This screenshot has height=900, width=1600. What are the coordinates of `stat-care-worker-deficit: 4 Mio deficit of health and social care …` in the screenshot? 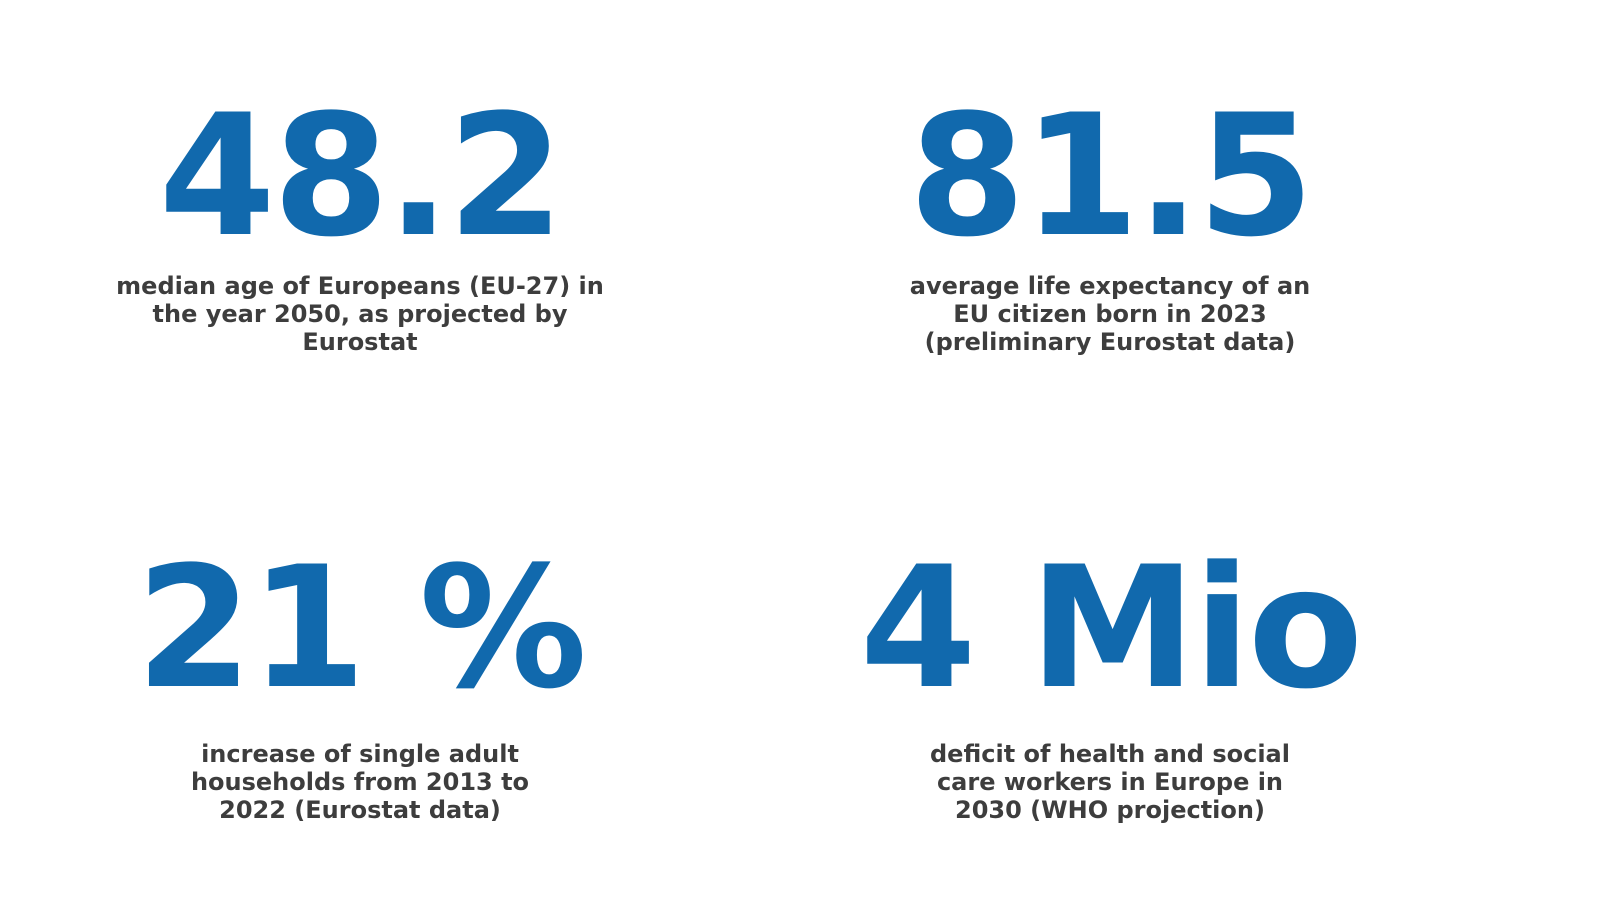 It's located at (1110, 684).